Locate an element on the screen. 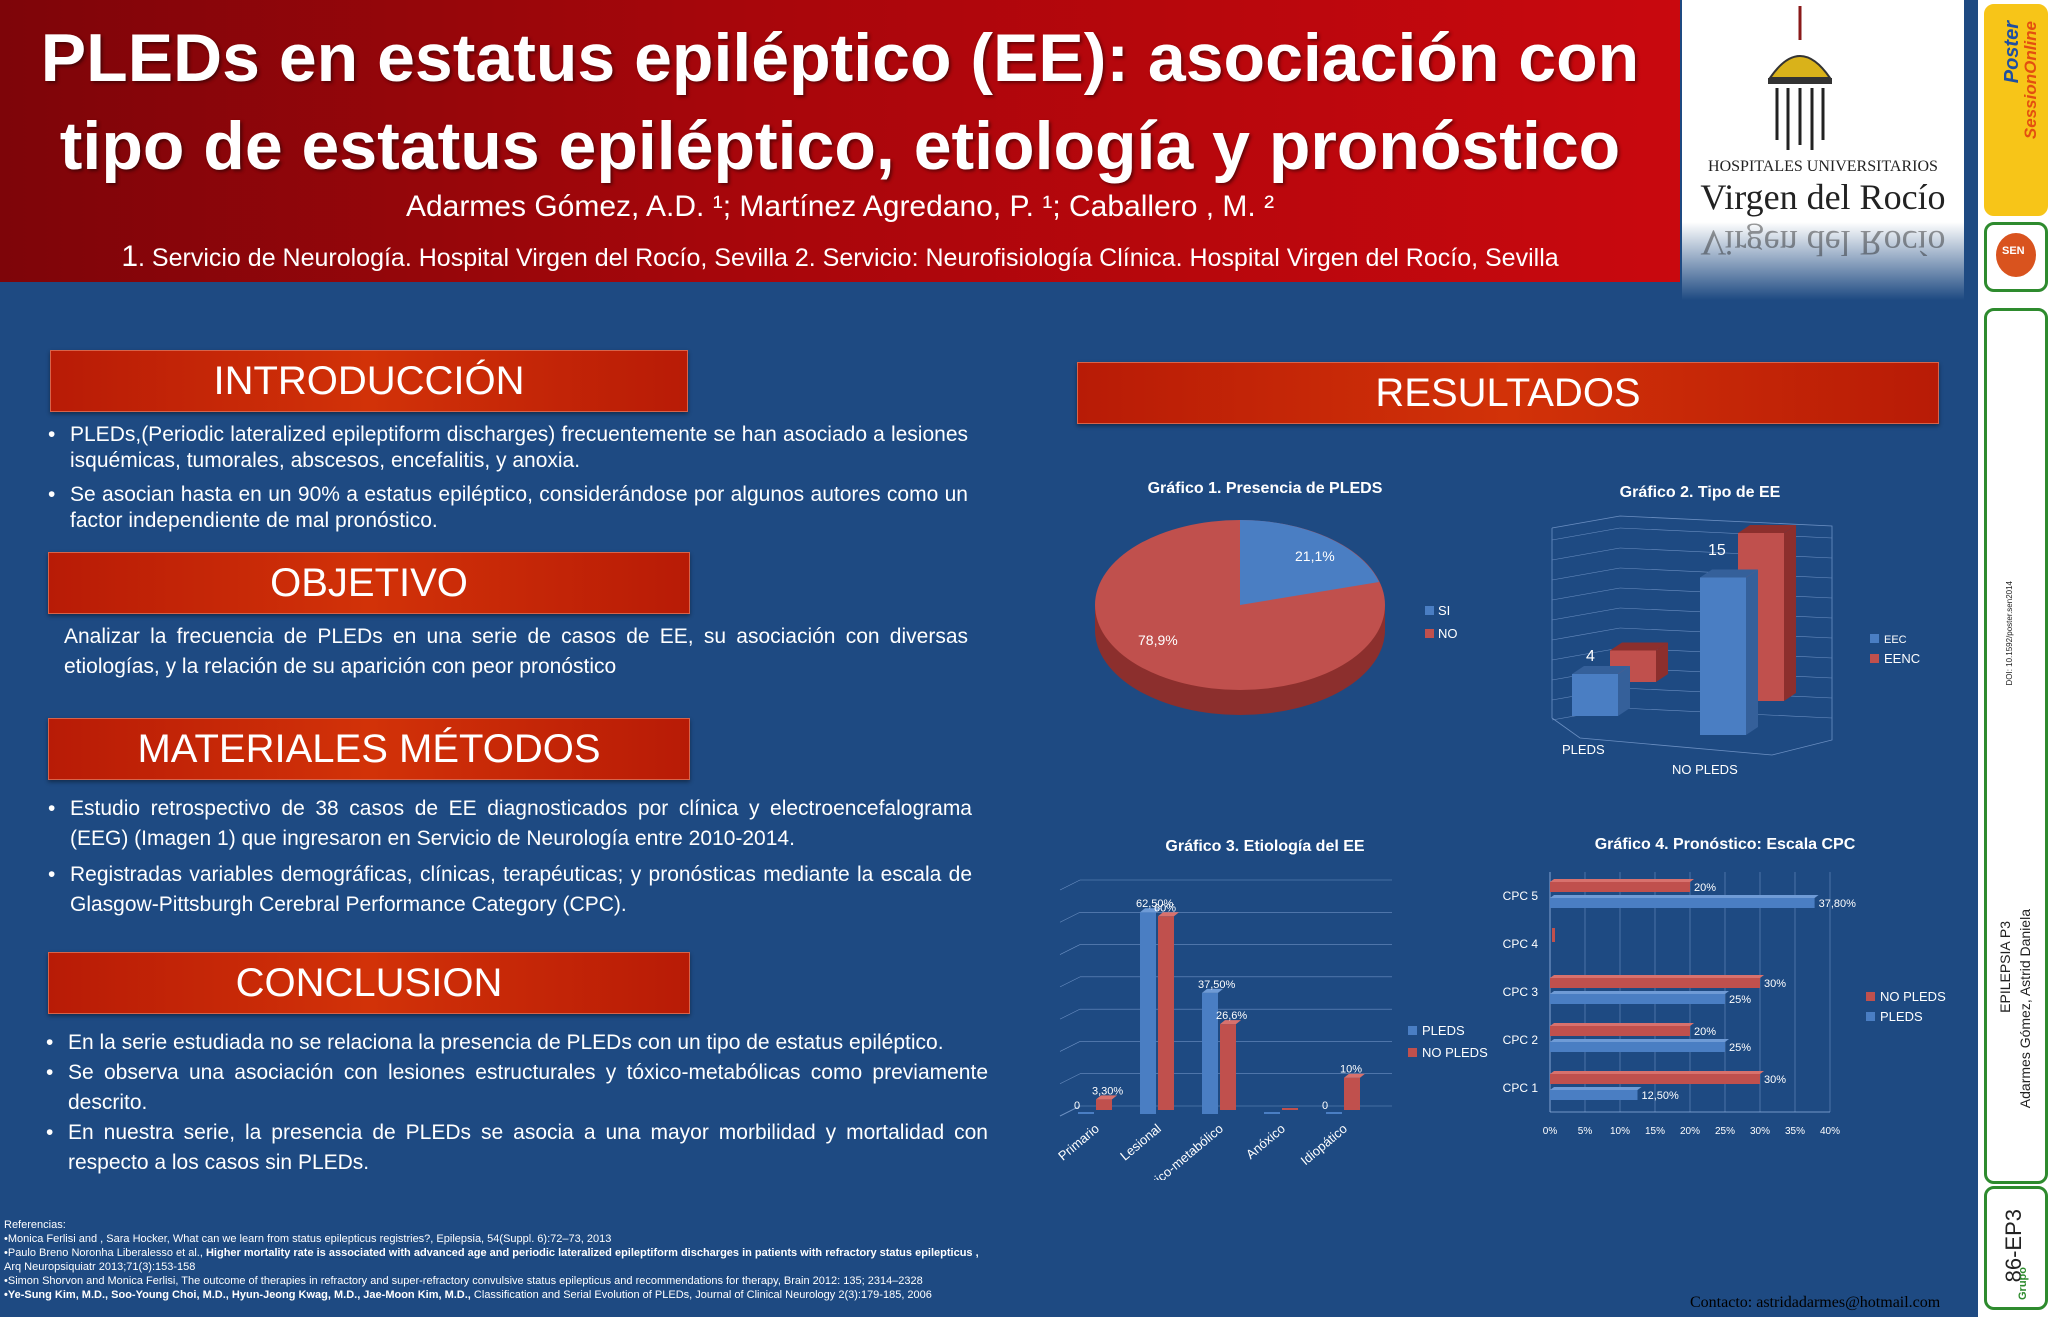  chart2-label-eec-pleds: 4 is located at coordinates (1590, 656).